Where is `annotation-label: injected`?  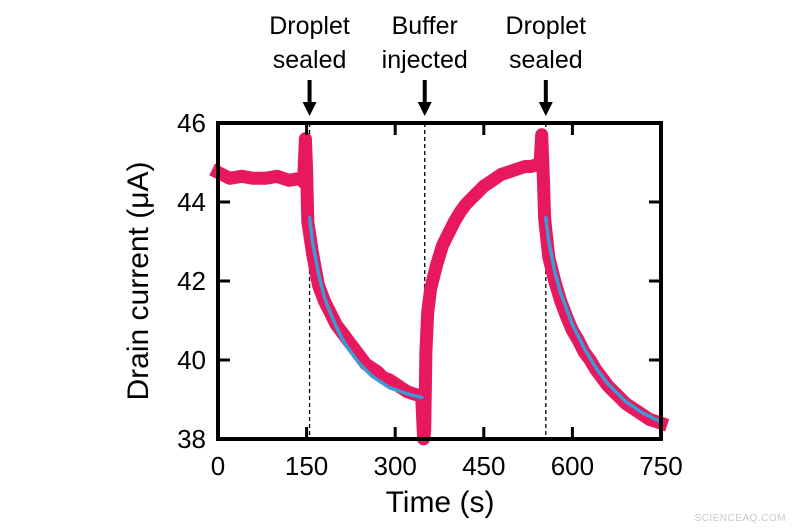
annotation-label: injected is located at coordinates (425, 60).